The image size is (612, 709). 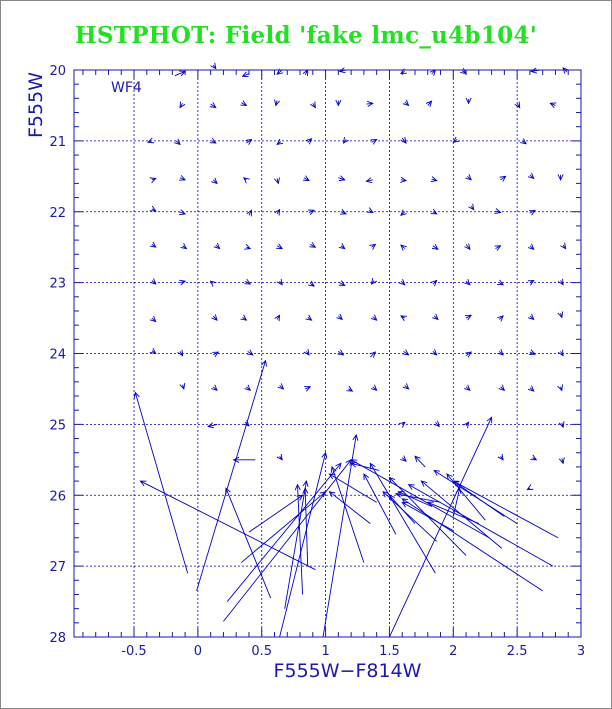 I want to click on x-tick-label: 1, so click(x=325, y=651).